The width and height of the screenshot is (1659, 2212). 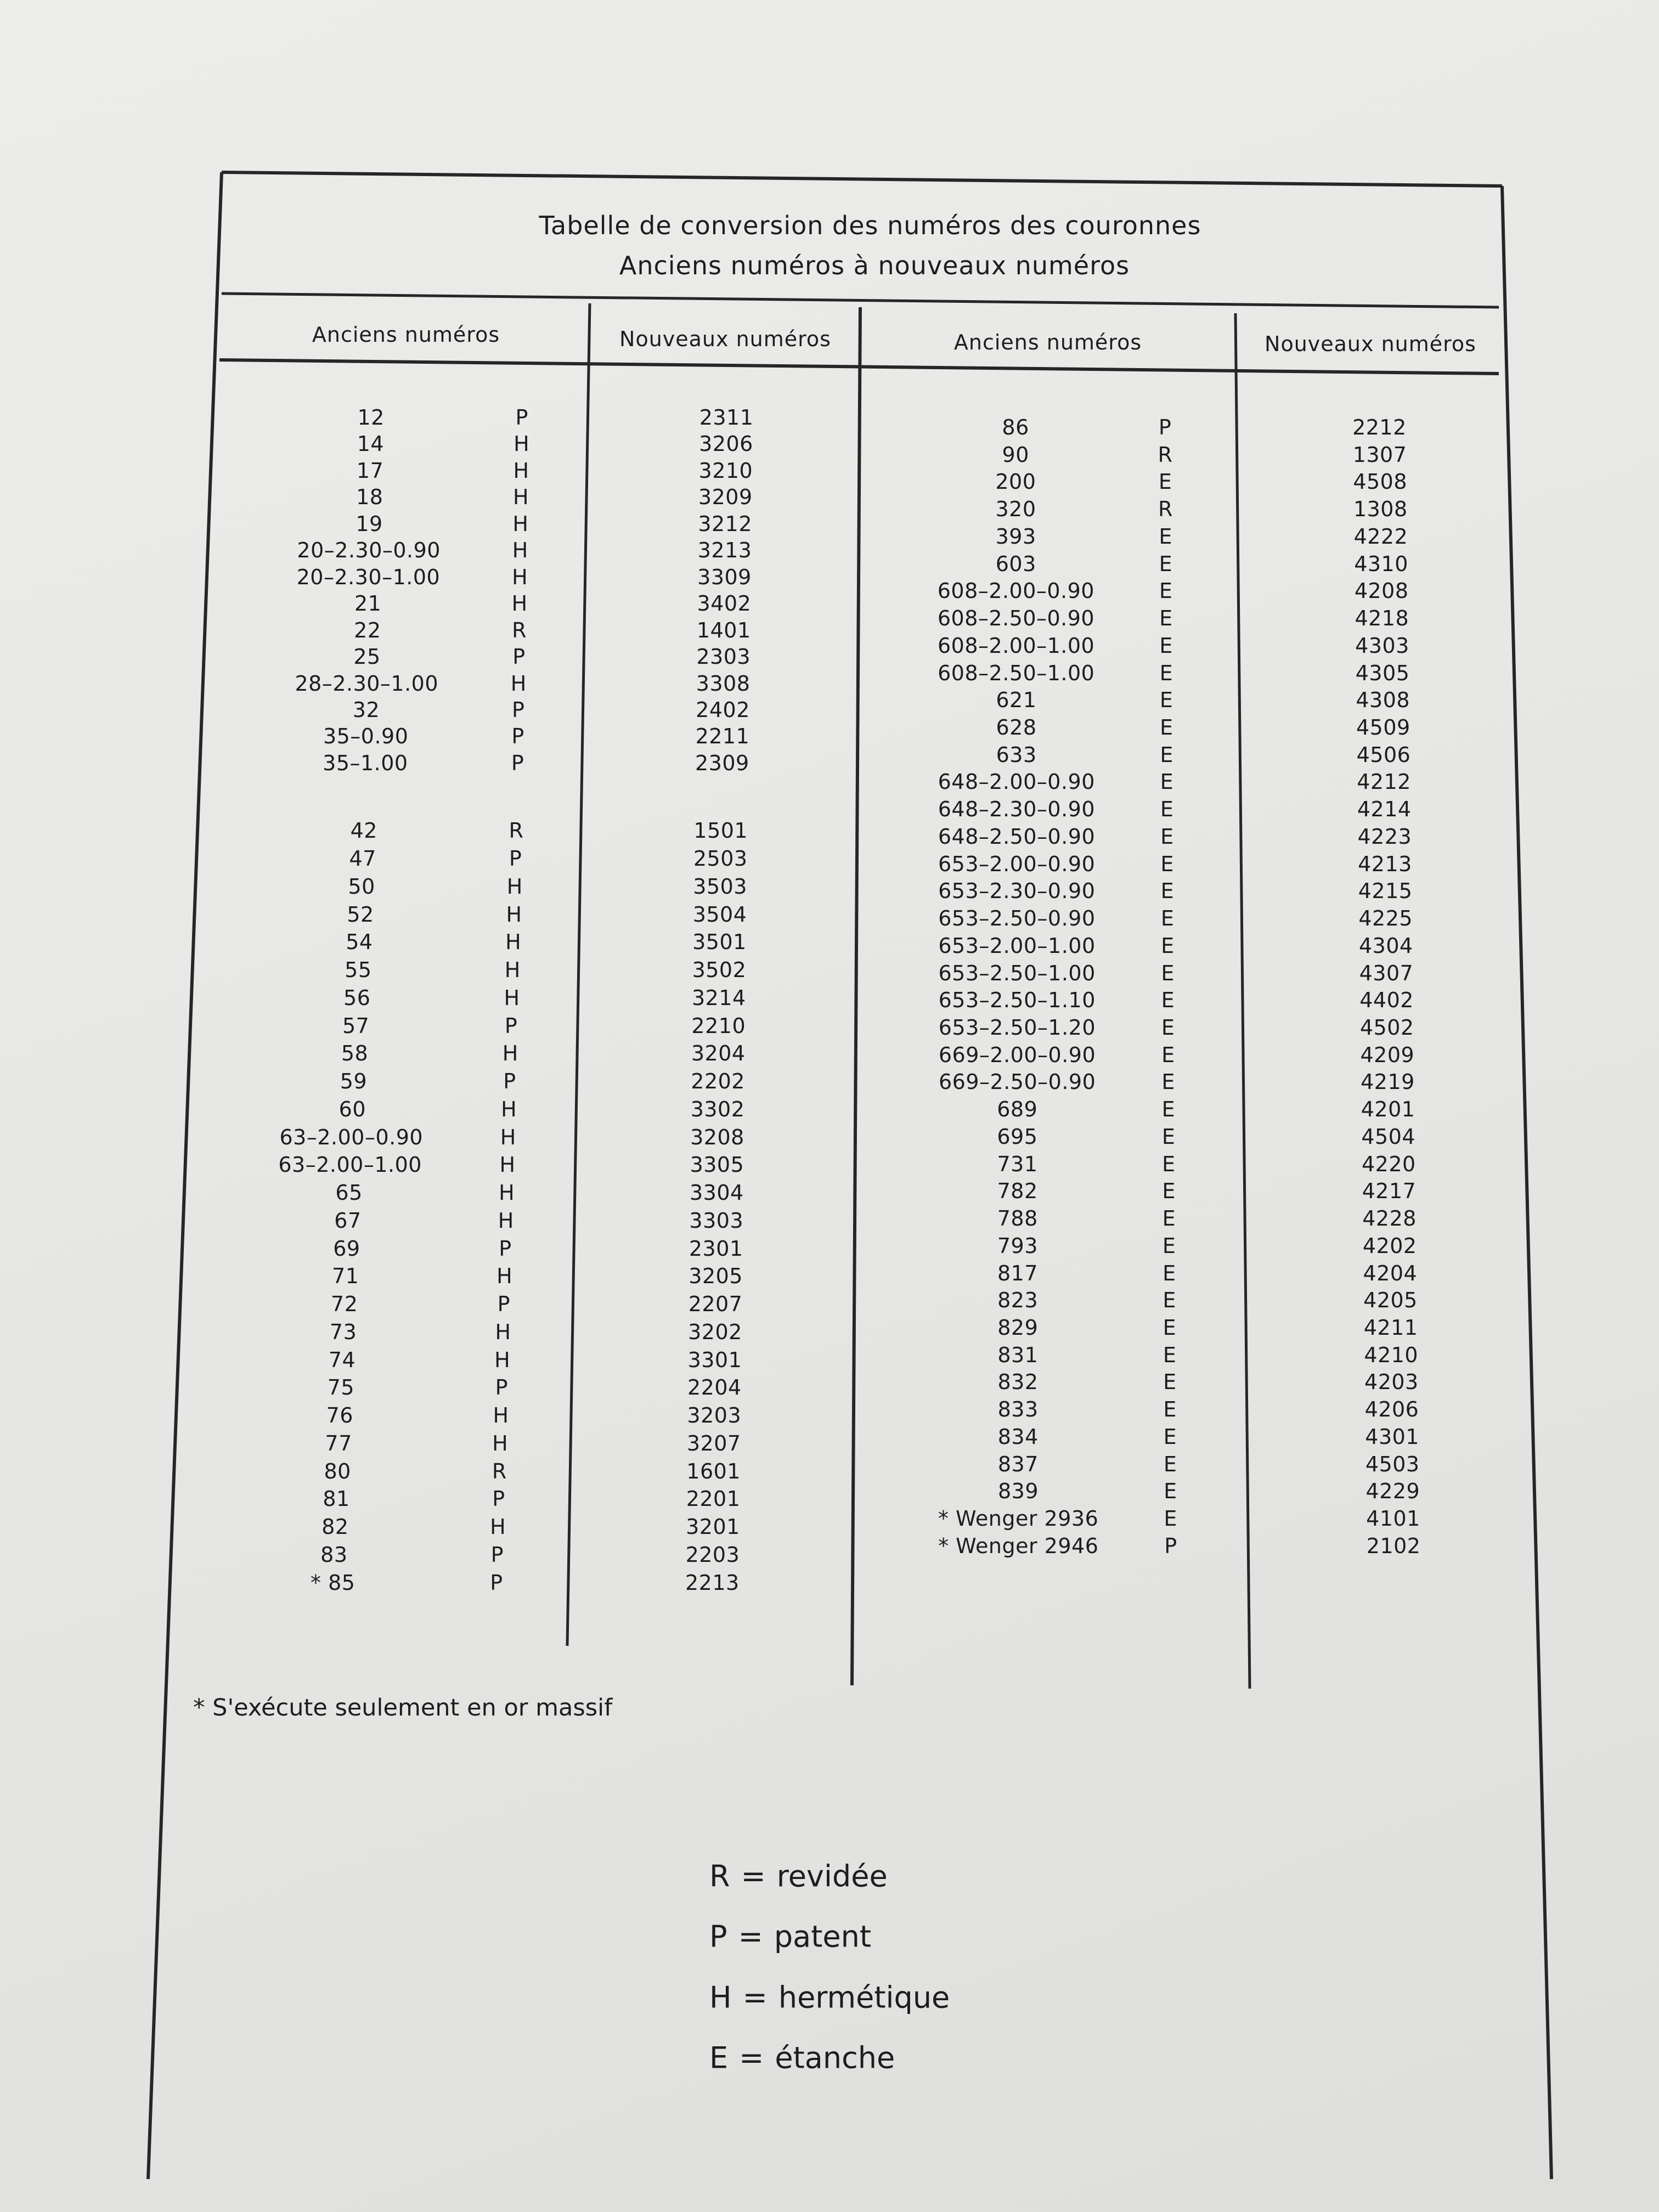 I want to click on old-number: 58, so click(x=355, y=1053).